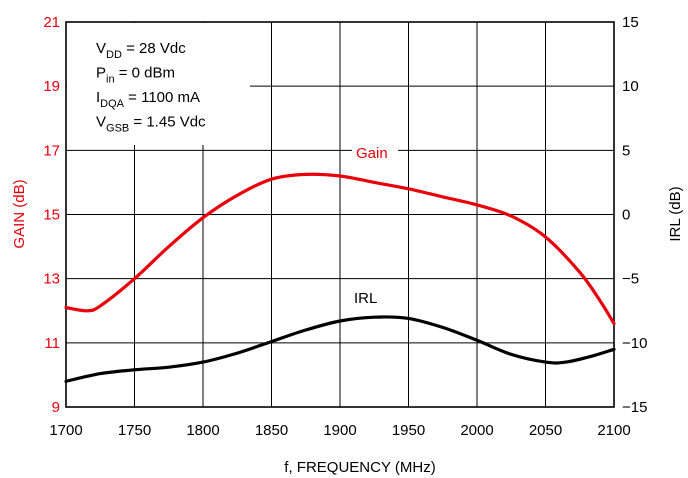  I want to click on right-tick-label: −5, so click(630, 279).